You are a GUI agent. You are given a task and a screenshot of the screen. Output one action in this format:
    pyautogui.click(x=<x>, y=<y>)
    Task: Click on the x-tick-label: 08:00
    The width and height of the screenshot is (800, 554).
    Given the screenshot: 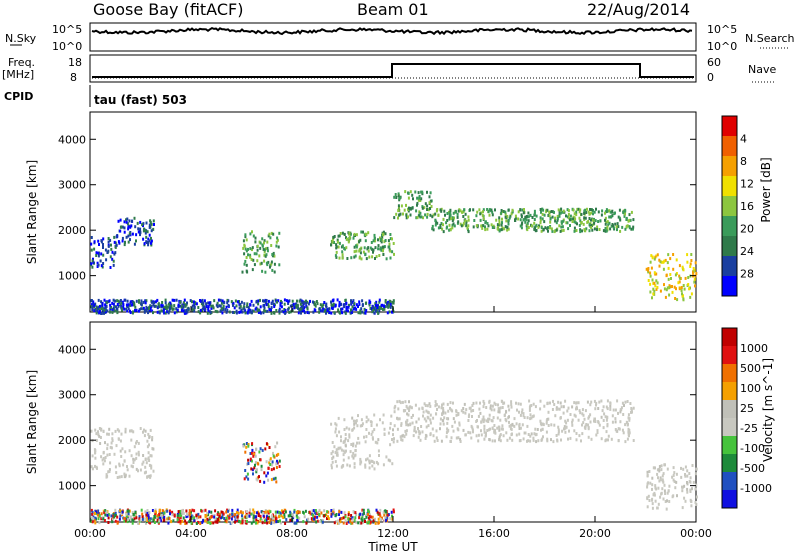 What is the action you would take?
    pyautogui.click(x=292, y=533)
    